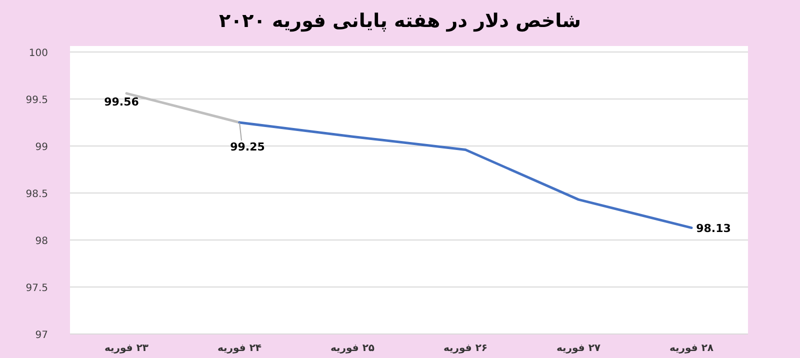 This screenshot has width=800, height=358. What do you see at coordinates (122, 101) in the screenshot?
I see `data-label: 99.56` at bounding box center [122, 101].